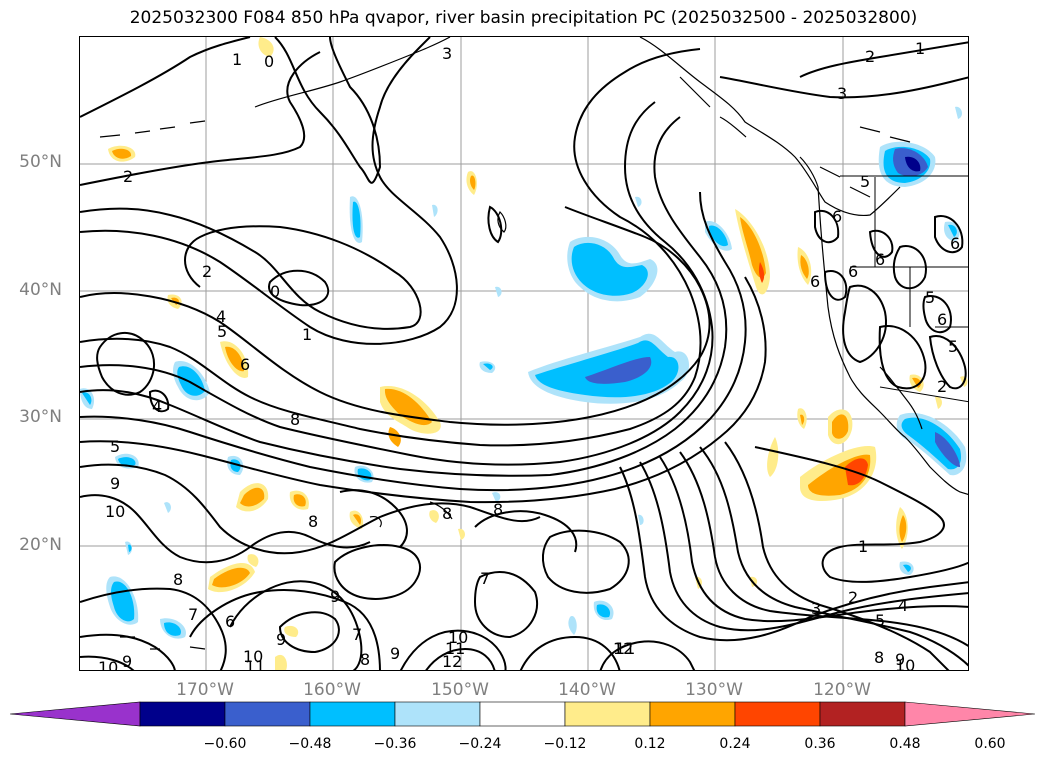  Describe the element at coordinates (970, 714) in the screenshot. I see `colorbar-extend-high` at that location.